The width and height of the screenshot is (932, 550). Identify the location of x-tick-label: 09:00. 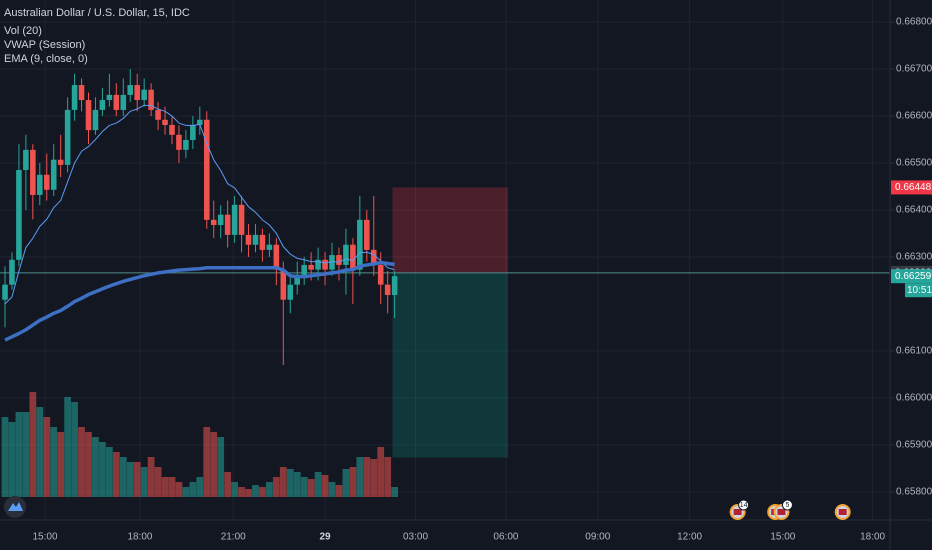
(597, 537).